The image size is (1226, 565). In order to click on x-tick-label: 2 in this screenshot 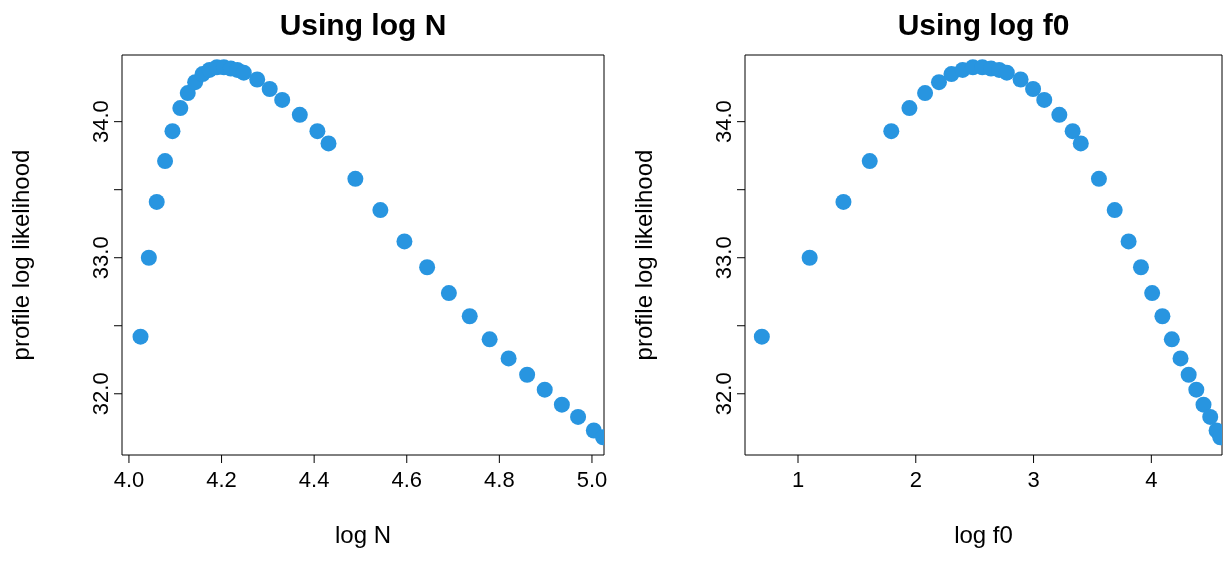, I will do `click(915, 479)`.